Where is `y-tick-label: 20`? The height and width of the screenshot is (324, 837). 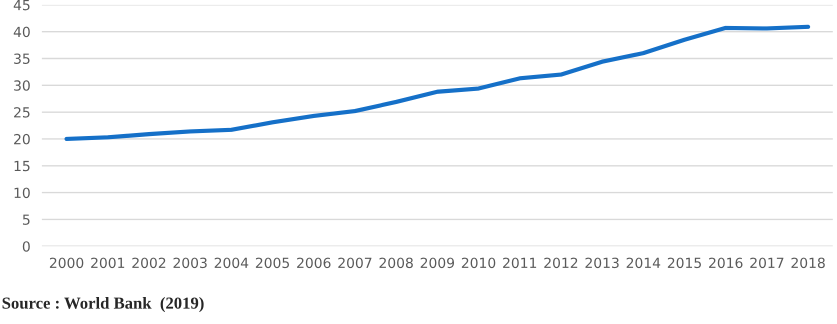 y-tick-label: 20 is located at coordinates (22, 139).